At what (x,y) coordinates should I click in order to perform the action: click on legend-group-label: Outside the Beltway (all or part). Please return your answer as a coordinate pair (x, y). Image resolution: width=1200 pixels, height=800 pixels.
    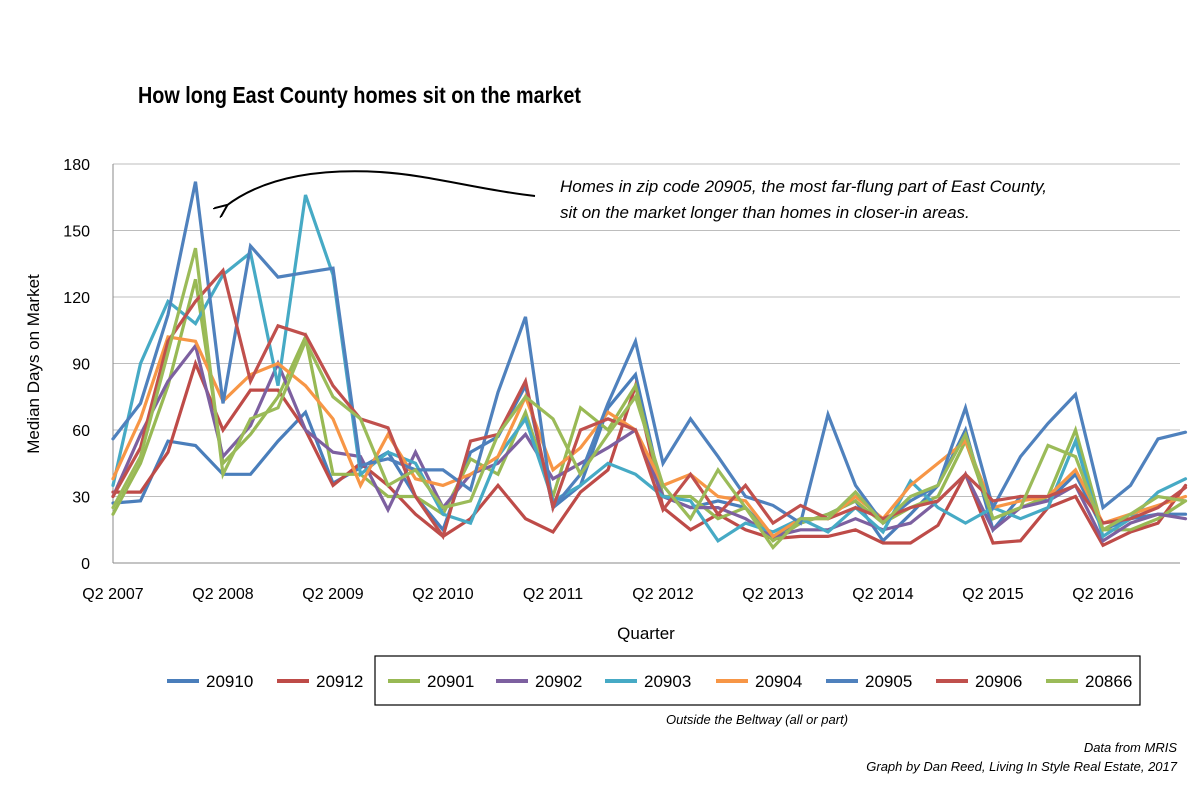
    Looking at the image, I should click on (757, 719).